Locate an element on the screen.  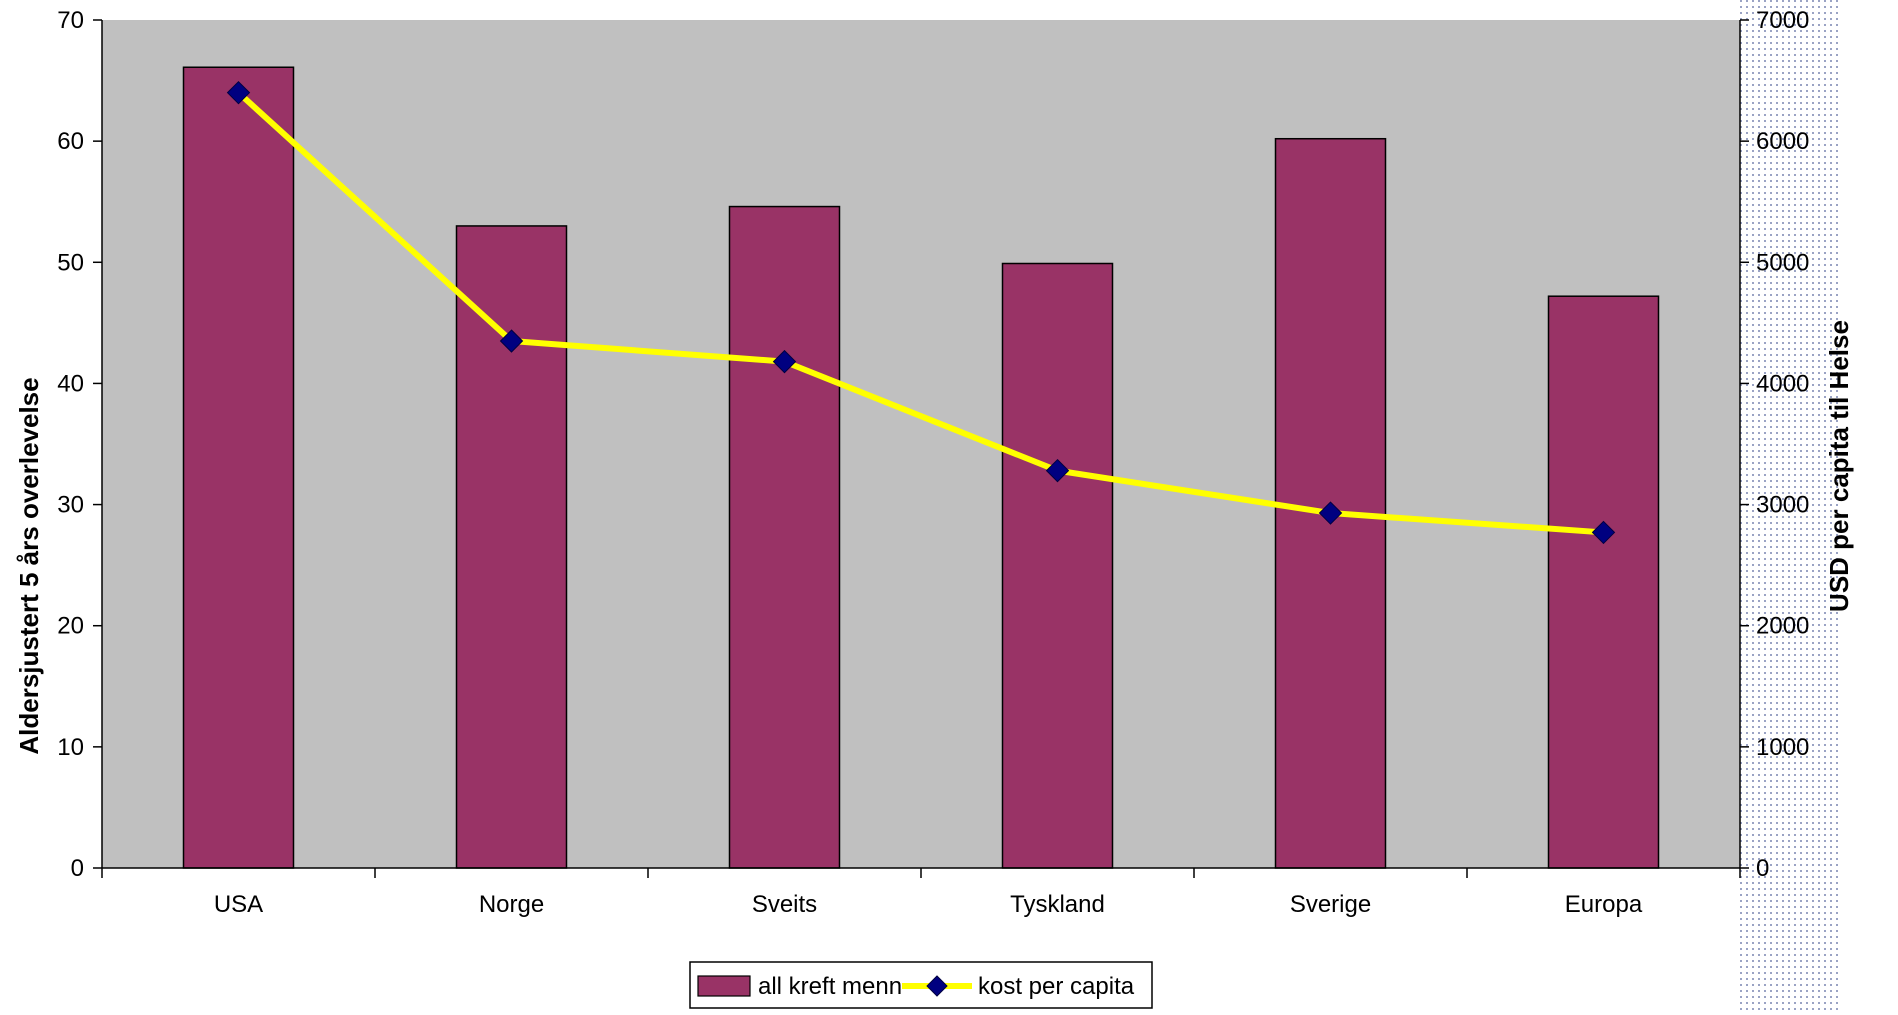
bar-usa is located at coordinates (238, 467).